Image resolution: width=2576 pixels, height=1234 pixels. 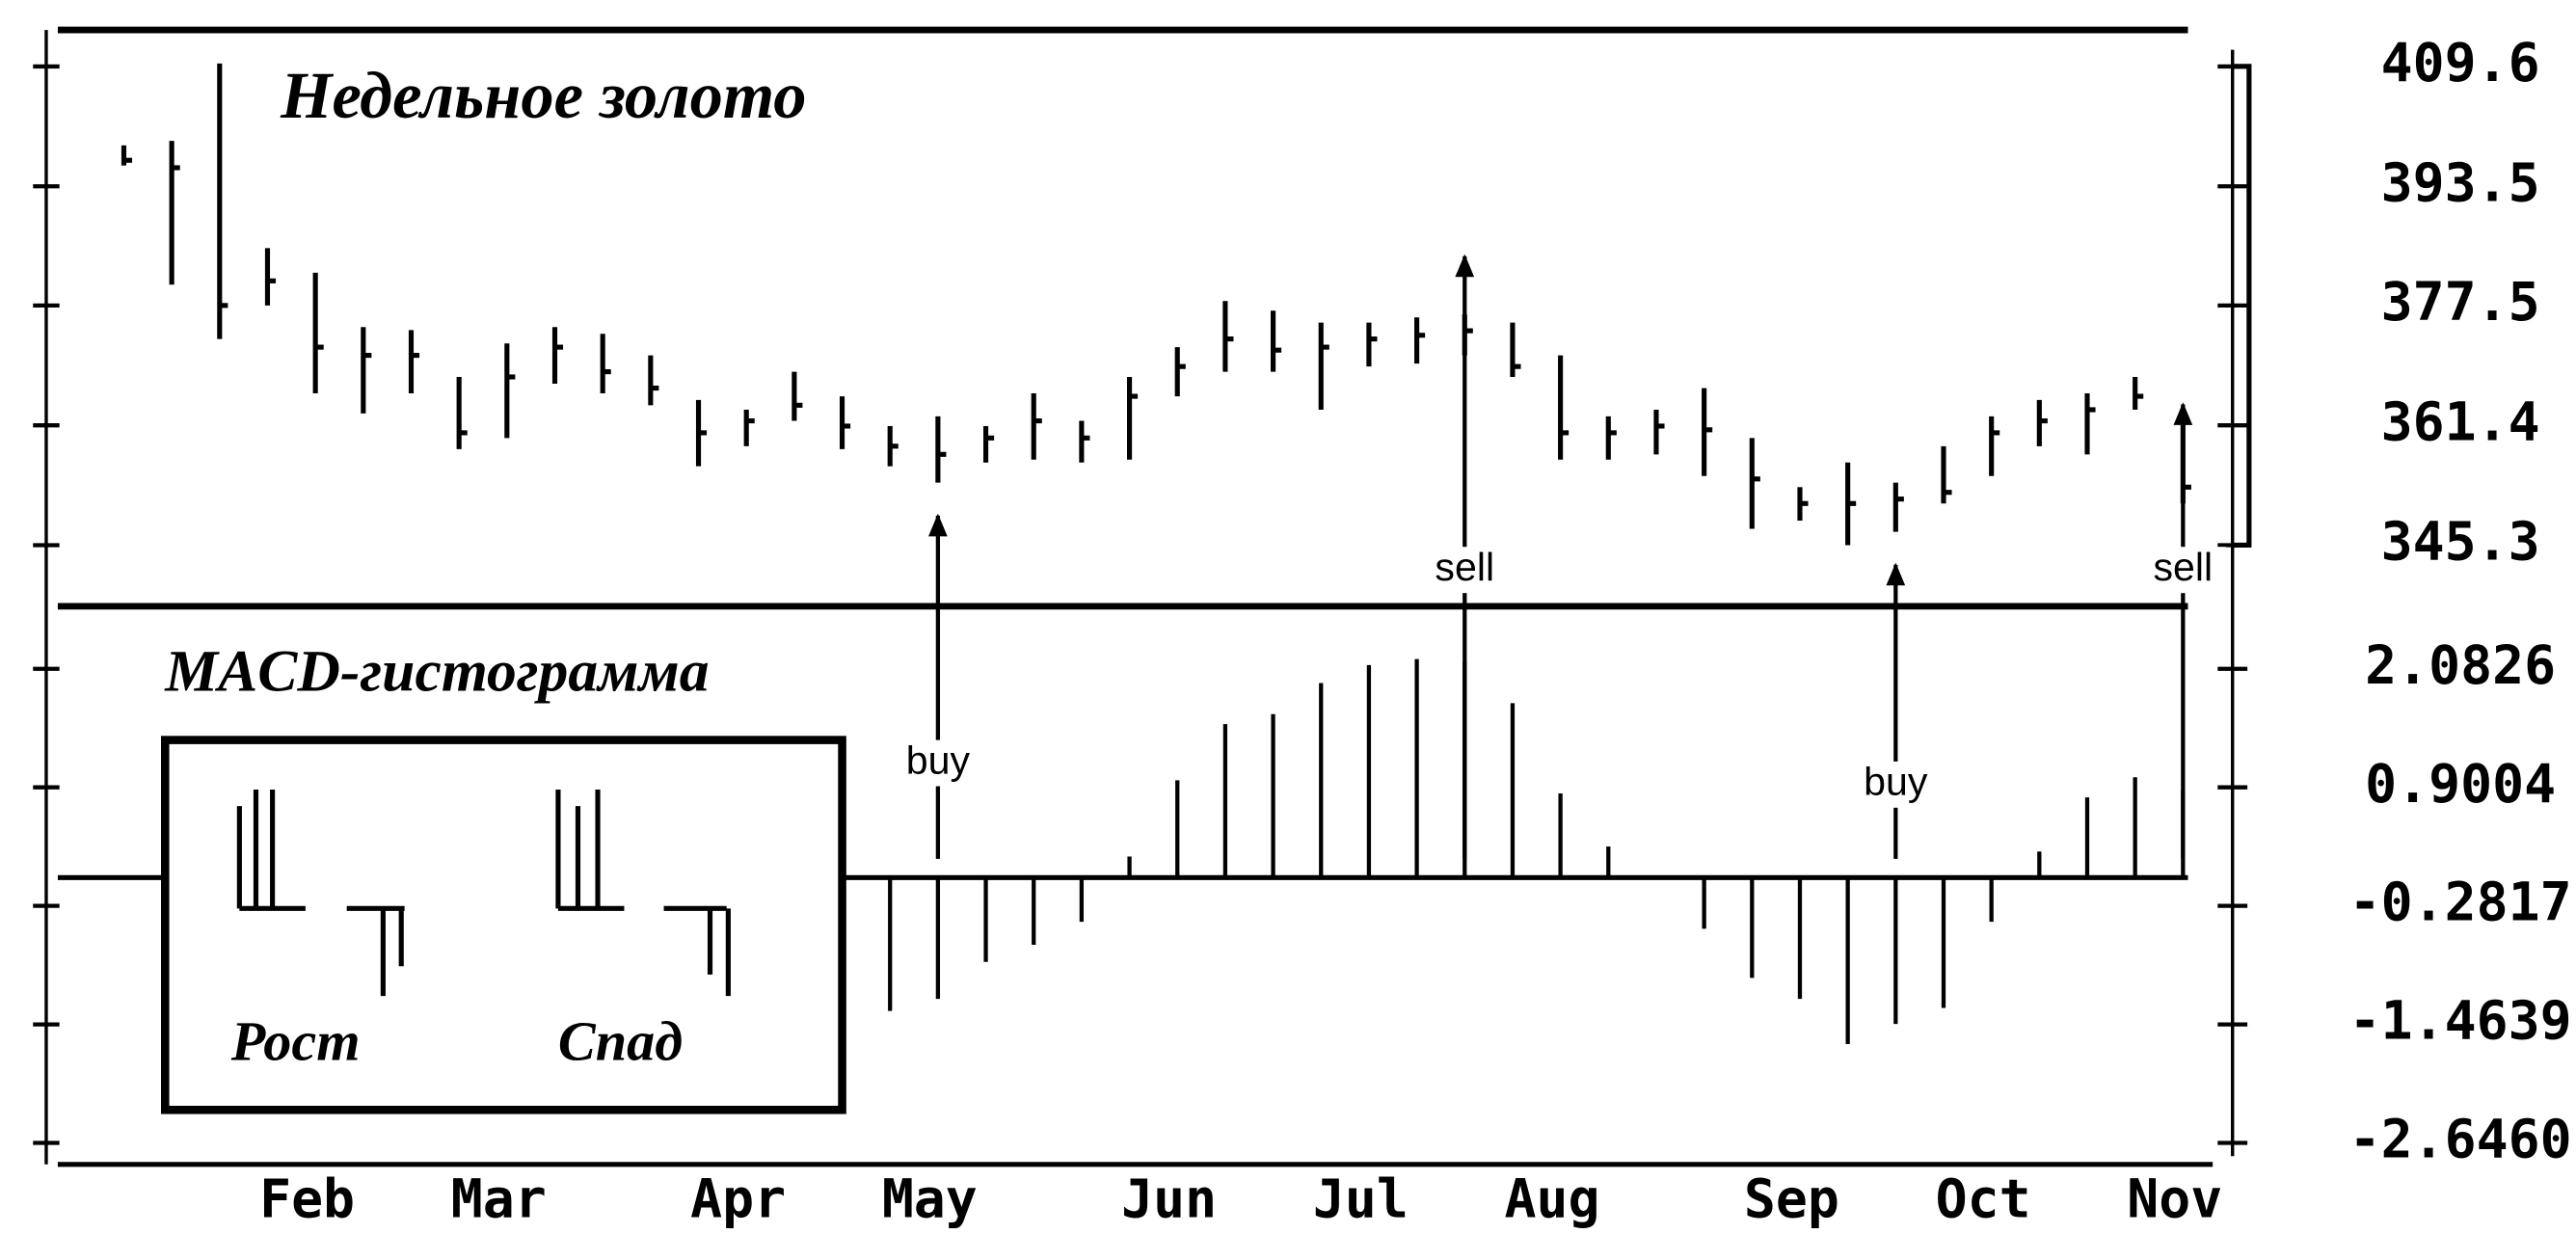 What do you see at coordinates (504, 925) in the screenshot?
I see `legend: Рост Спад` at bounding box center [504, 925].